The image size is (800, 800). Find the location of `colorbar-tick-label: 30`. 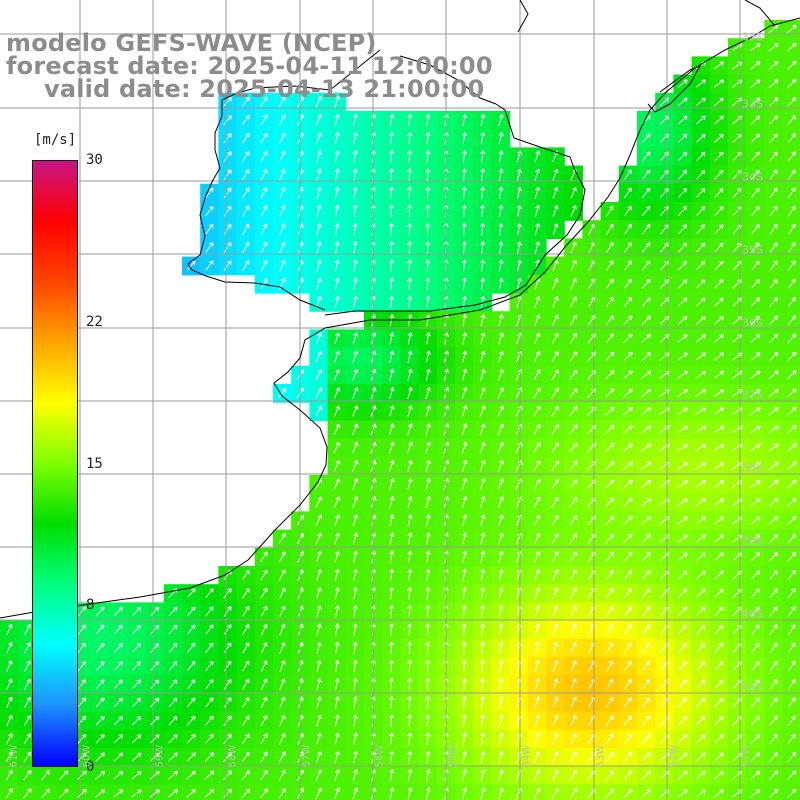

colorbar-tick-label: 30 is located at coordinates (94, 160).